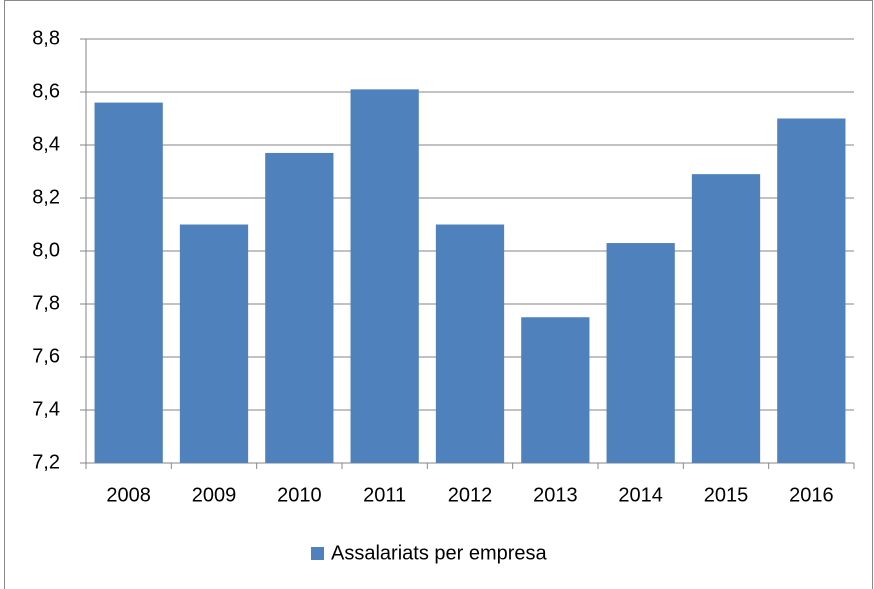 The width and height of the screenshot is (874, 589). Describe the element at coordinates (46, 250) in the screenshot. I see `y-tick-label: 8,0` at that location.